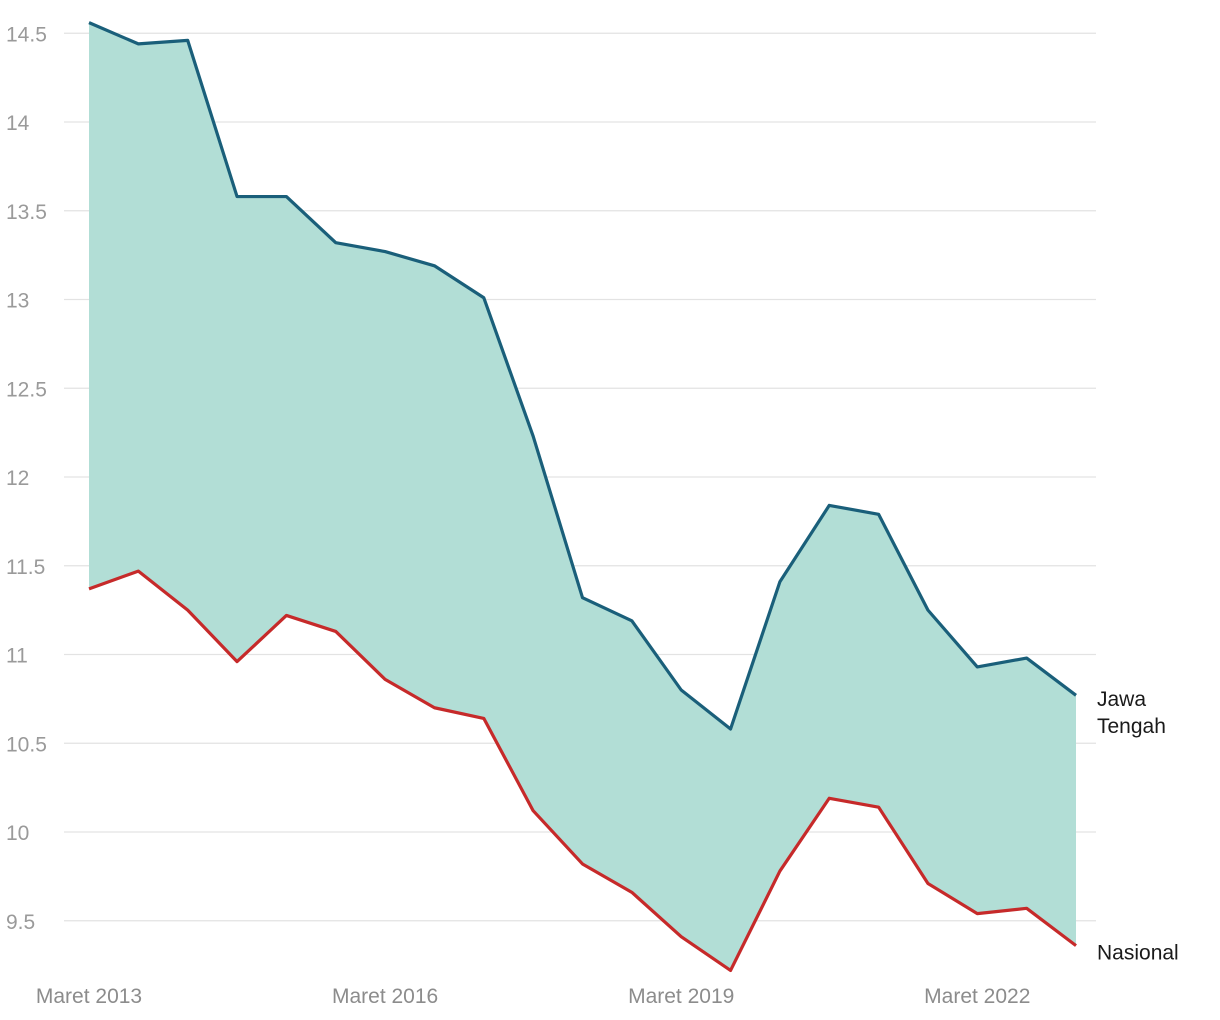 Image resolution: width=1220 pixels, height=1020 pixels. I want to click on y-tick-label: 12.5, so click(26, 389).